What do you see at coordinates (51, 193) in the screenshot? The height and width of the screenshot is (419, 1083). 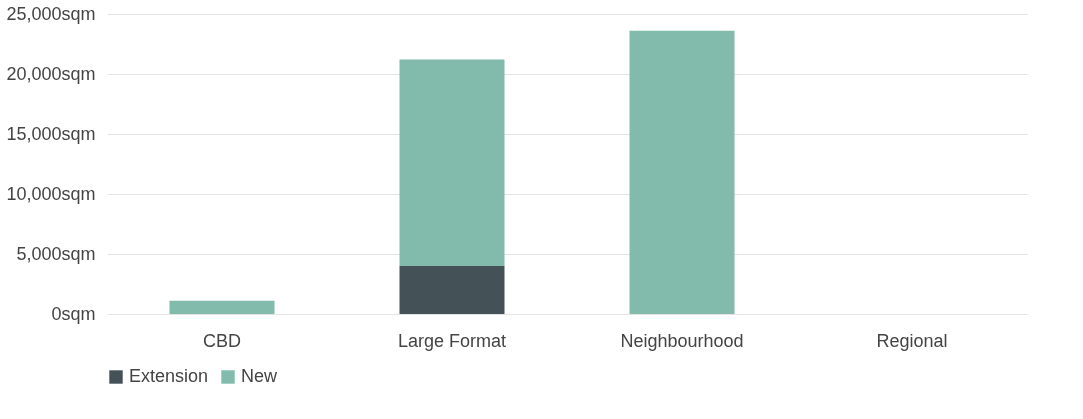 I see `y-tick-label: 10,000sqm` at bounding box center [51, 193].